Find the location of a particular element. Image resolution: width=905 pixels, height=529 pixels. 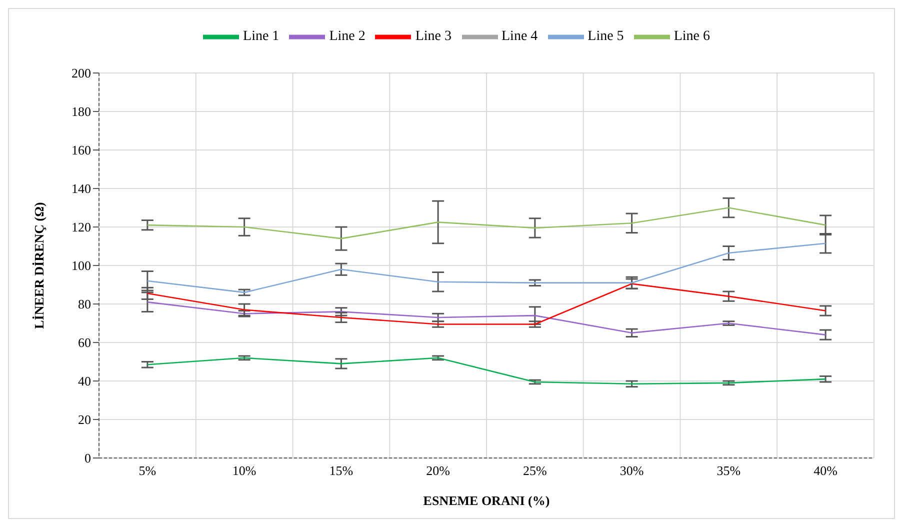

y-tick-label: 100 is located at coordinates (81, 266).